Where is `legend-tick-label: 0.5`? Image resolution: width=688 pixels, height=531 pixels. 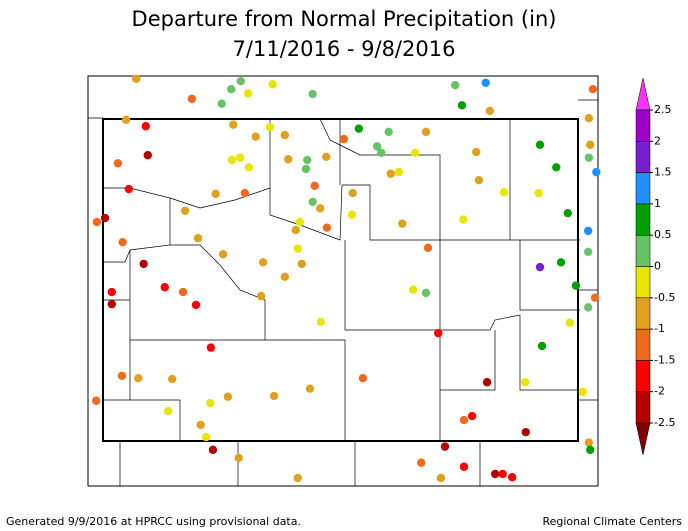
legend-tick-label: 0.5 is located at coordinates (663, 234).